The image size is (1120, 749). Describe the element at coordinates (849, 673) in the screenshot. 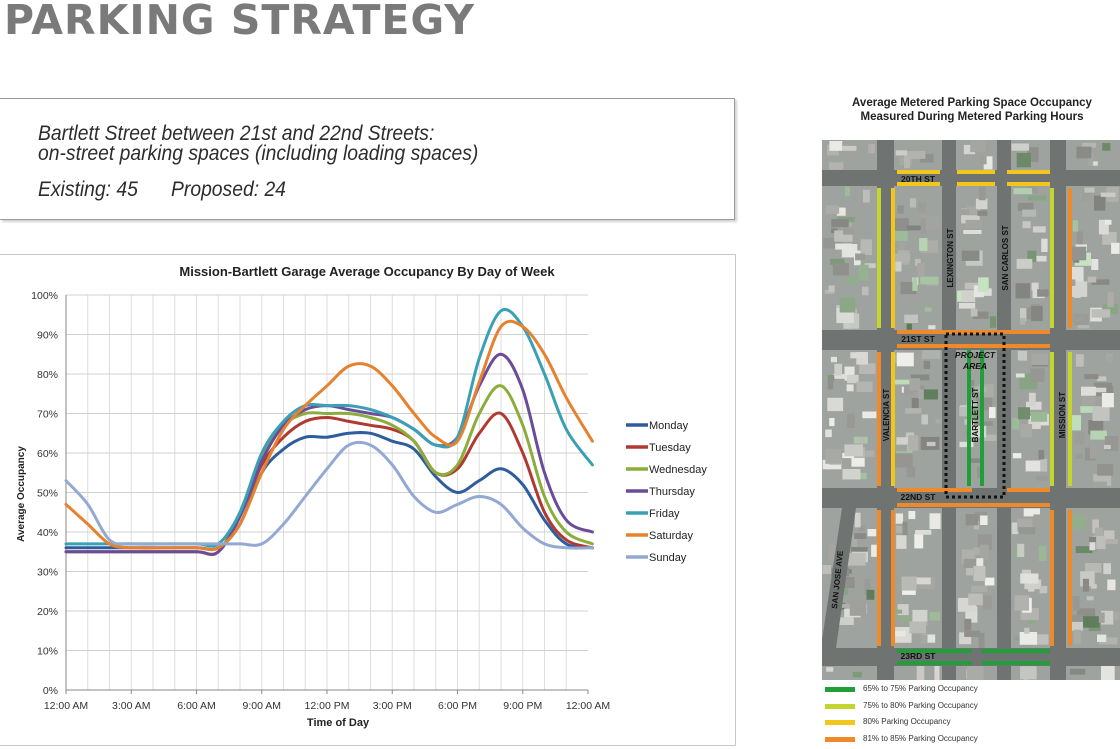

I see `block` at that location.